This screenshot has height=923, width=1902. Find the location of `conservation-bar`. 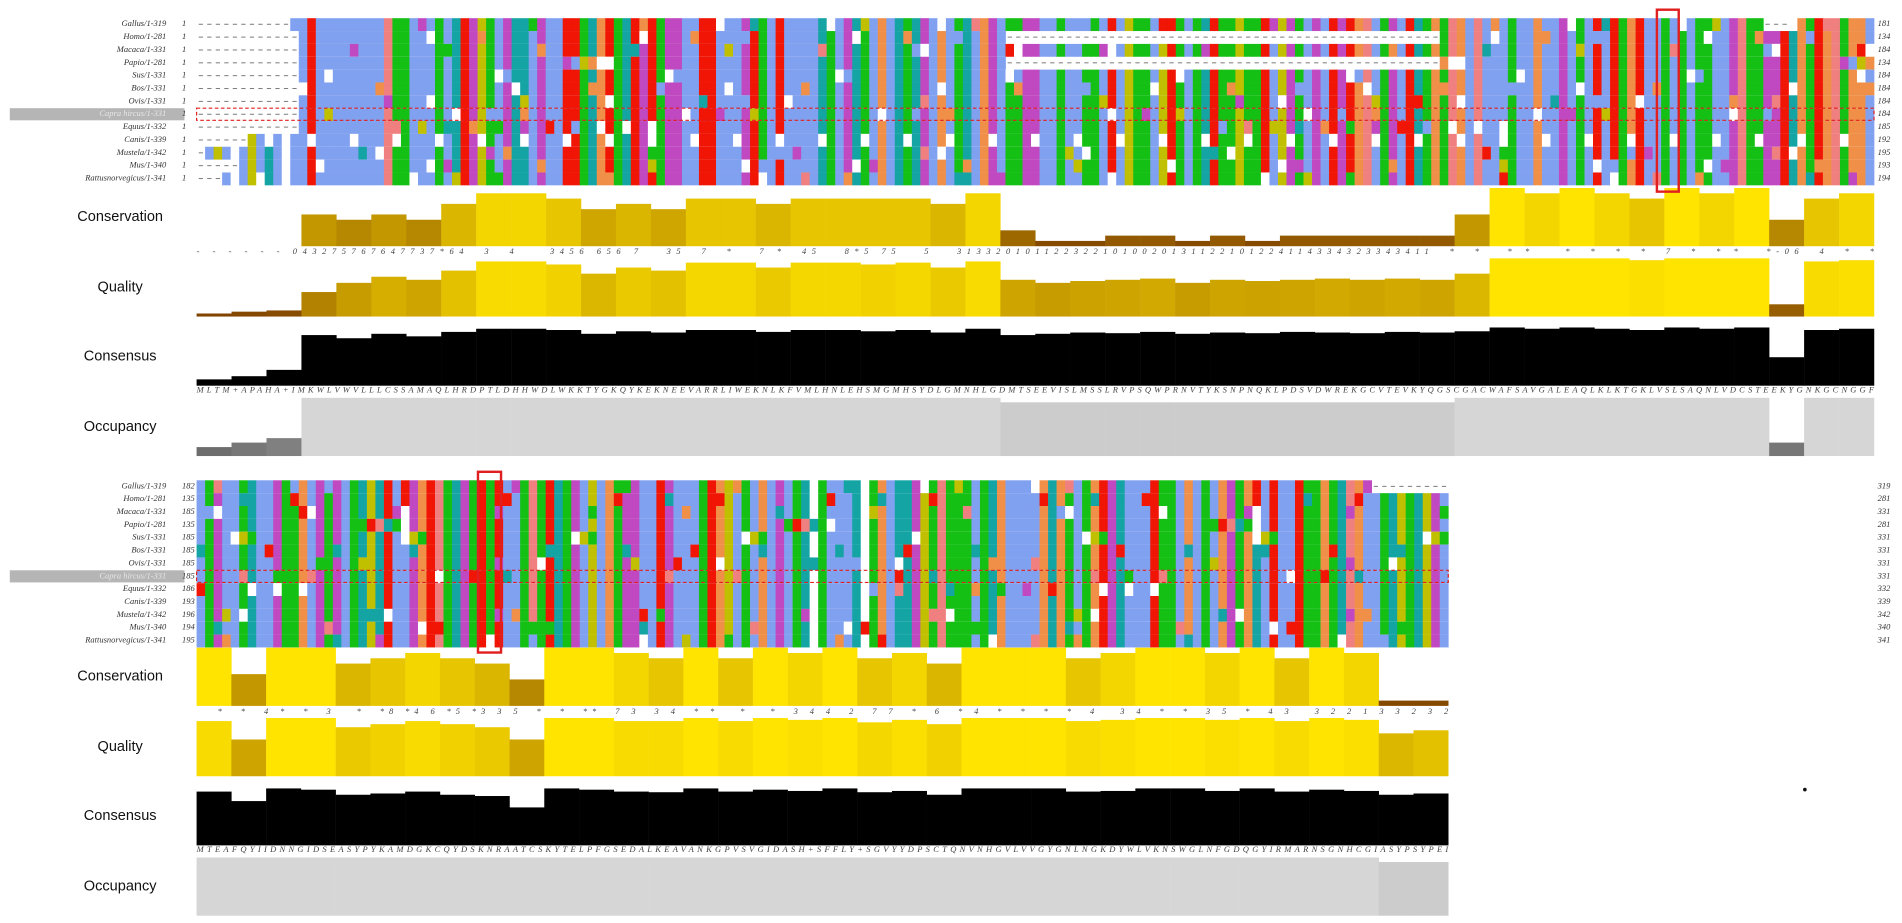

conservation-bar is located at coordinates (840, 676).